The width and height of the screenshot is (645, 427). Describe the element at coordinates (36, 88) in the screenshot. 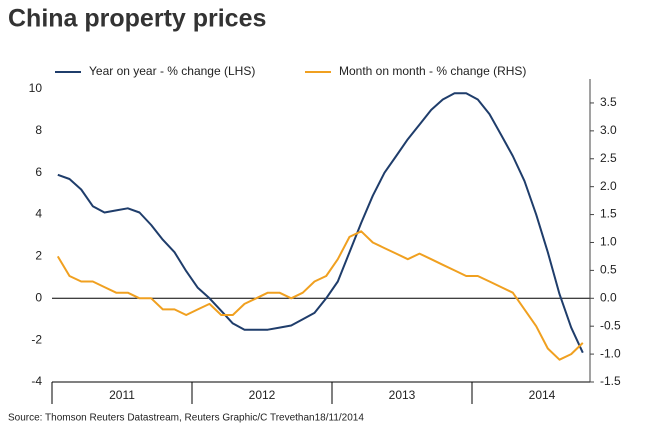

I see `y-tick-label: 10` at that location.